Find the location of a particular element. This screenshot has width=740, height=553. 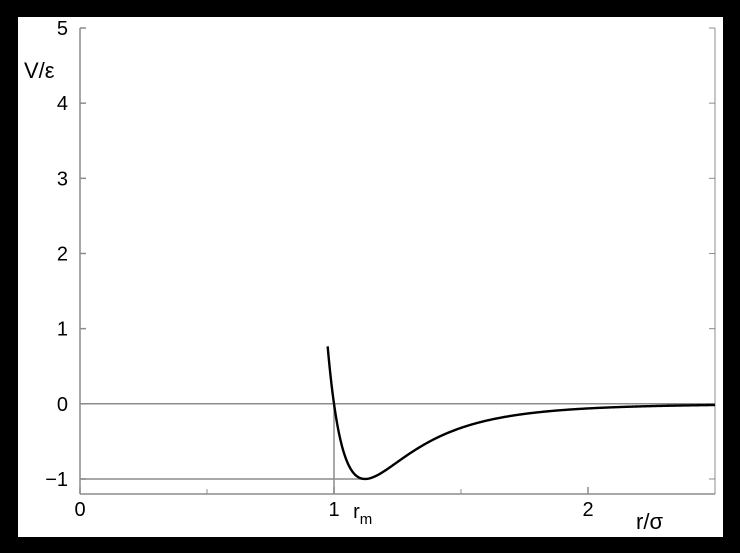

reference-lines-layer is located at coordinates (397, 448).